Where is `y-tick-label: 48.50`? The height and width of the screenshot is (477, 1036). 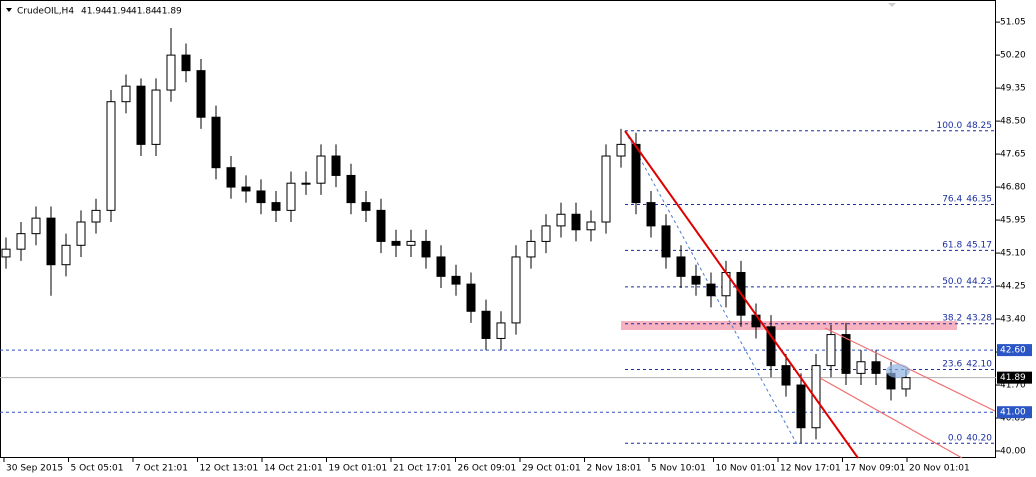 y-tick-label: 48.50 is located at coordinates (1013, 122).